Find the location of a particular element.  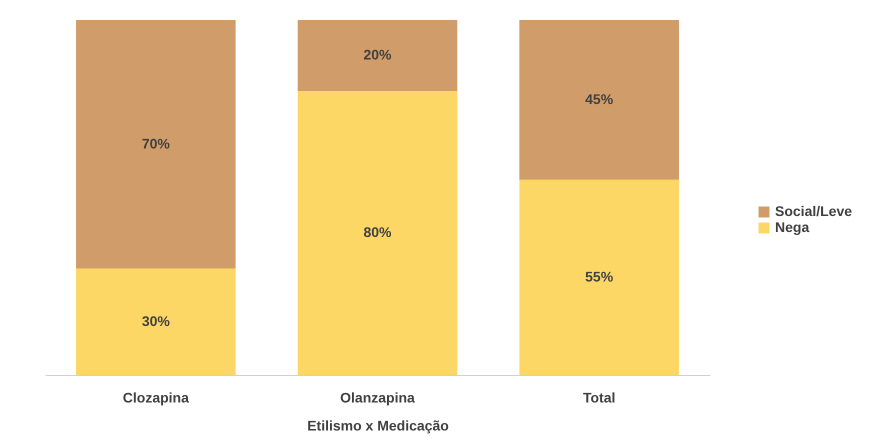

legend-label: Nega is located at coordinates (792, 227).